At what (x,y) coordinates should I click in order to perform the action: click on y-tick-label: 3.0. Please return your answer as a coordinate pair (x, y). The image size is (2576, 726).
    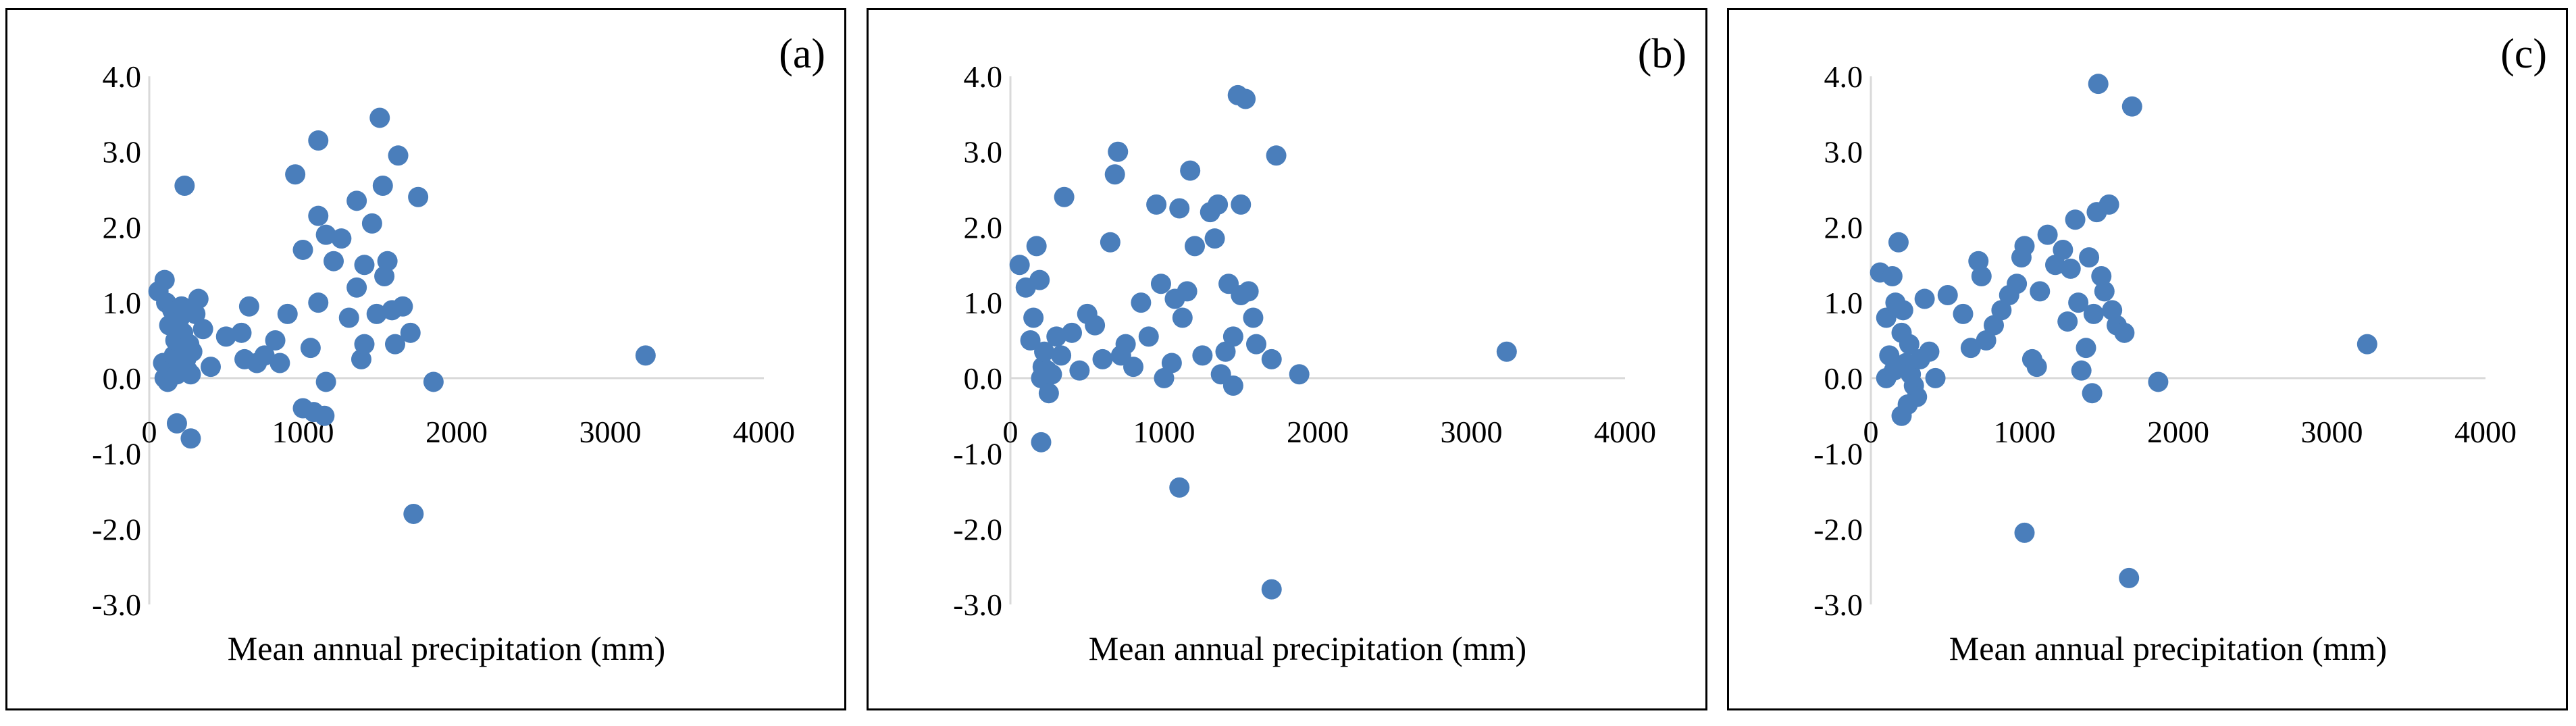
    Looking at the image, I should click on (1843, 152).